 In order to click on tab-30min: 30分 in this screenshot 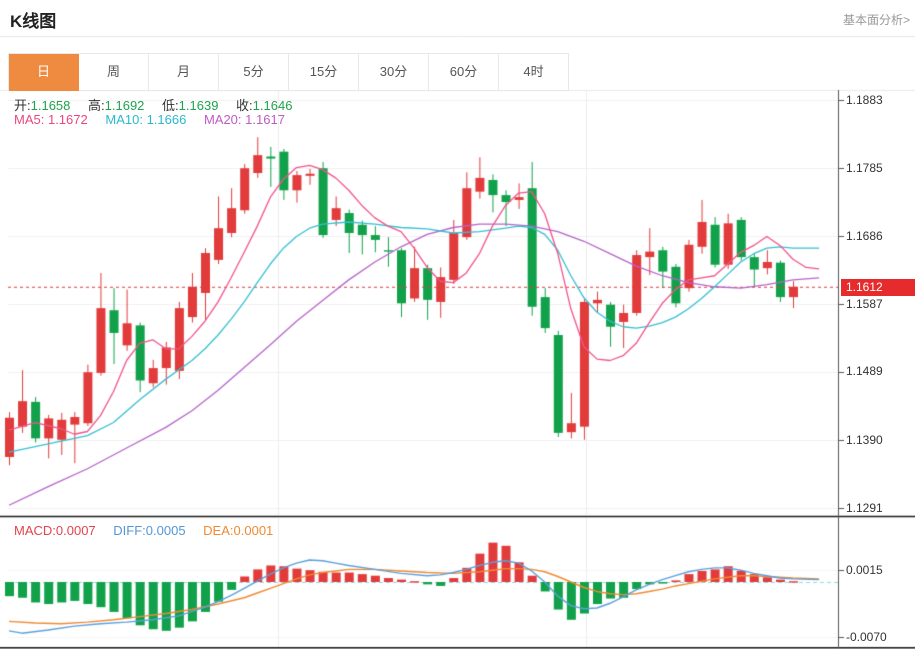, I will do `click(394, 72)`.